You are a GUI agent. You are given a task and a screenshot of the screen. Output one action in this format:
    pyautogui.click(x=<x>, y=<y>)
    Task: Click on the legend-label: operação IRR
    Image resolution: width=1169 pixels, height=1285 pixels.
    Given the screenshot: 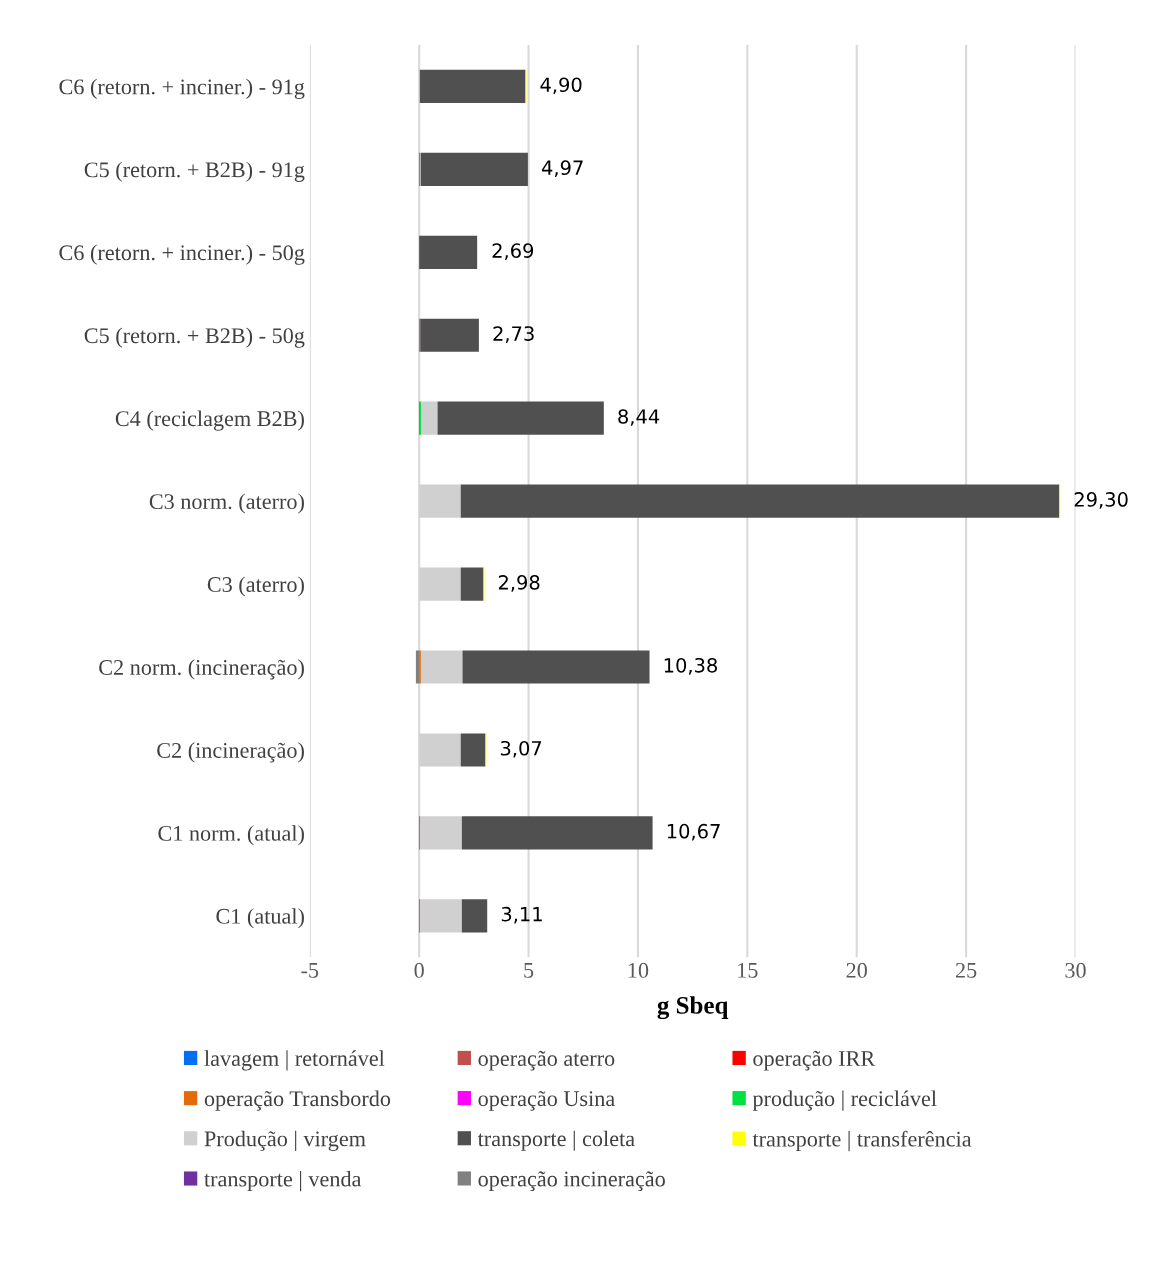 What is the action you would take?
    pyautogui.click(x=814, y=1060)
    